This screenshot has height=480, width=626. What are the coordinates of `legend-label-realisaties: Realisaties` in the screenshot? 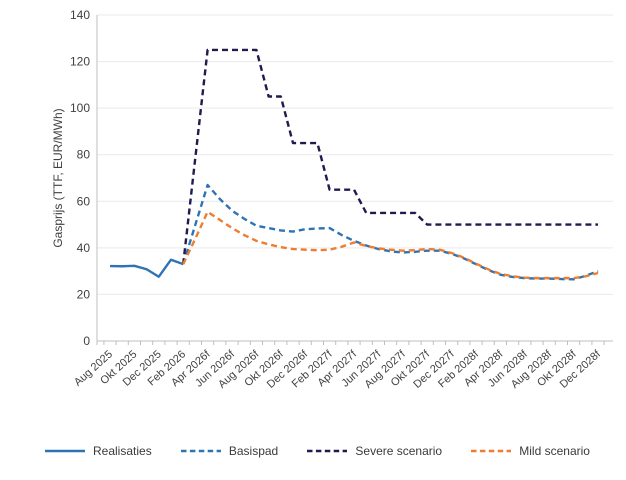 It's located at (122, 451).